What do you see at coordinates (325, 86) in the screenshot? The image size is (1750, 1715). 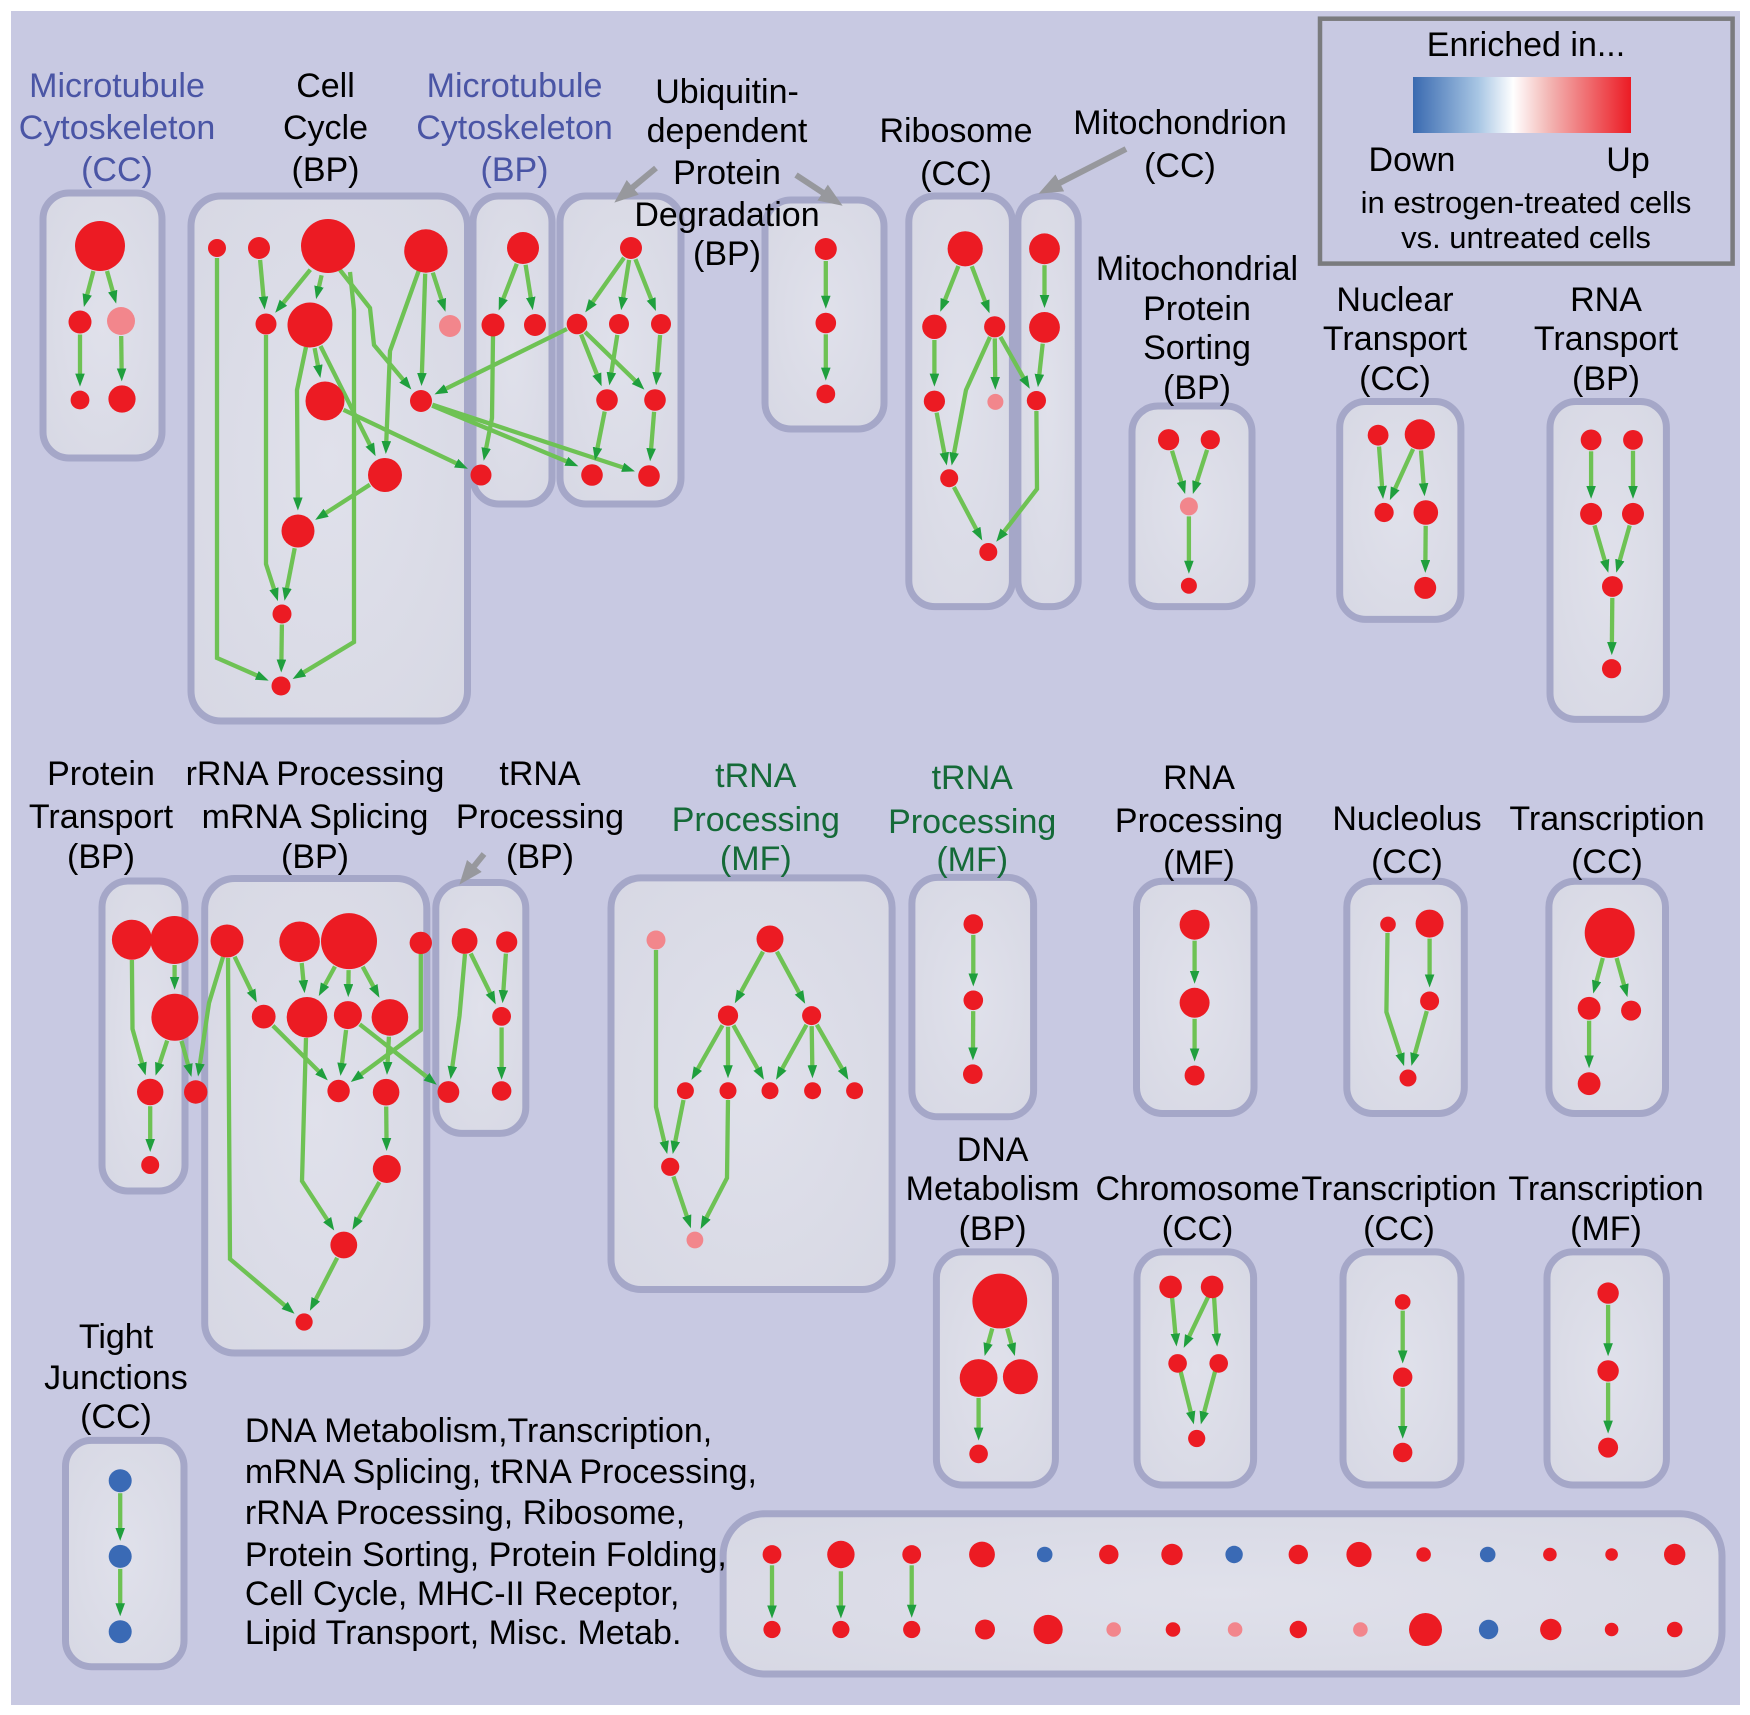 I see `svg-text: Cell` at bounding box center [325, 86].